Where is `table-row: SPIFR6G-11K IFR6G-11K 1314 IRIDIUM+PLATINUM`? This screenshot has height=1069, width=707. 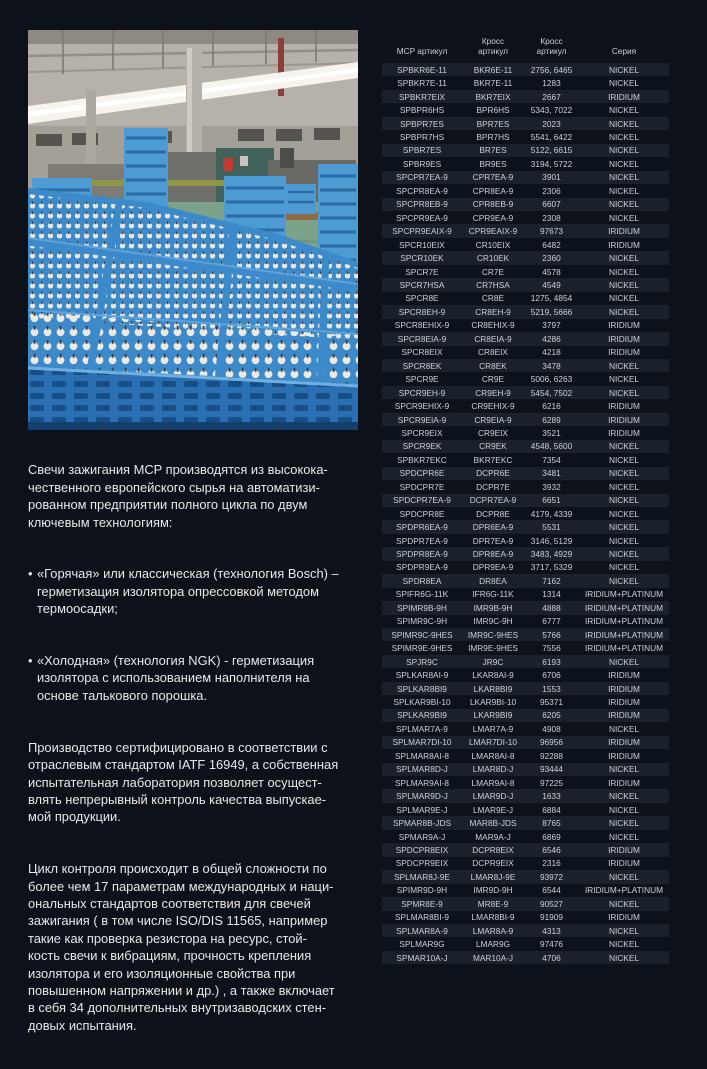 table-row: SPIFR6G-11K IFR6G-11K 1314 IRIDIUM+PLATINUM is located at coordinates (525, 594).